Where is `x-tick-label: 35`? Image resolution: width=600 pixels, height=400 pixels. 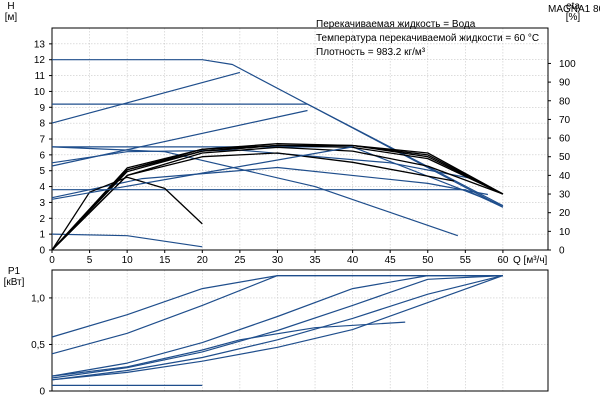 x-tick-label: 35 is located at coordinates (315, 260).